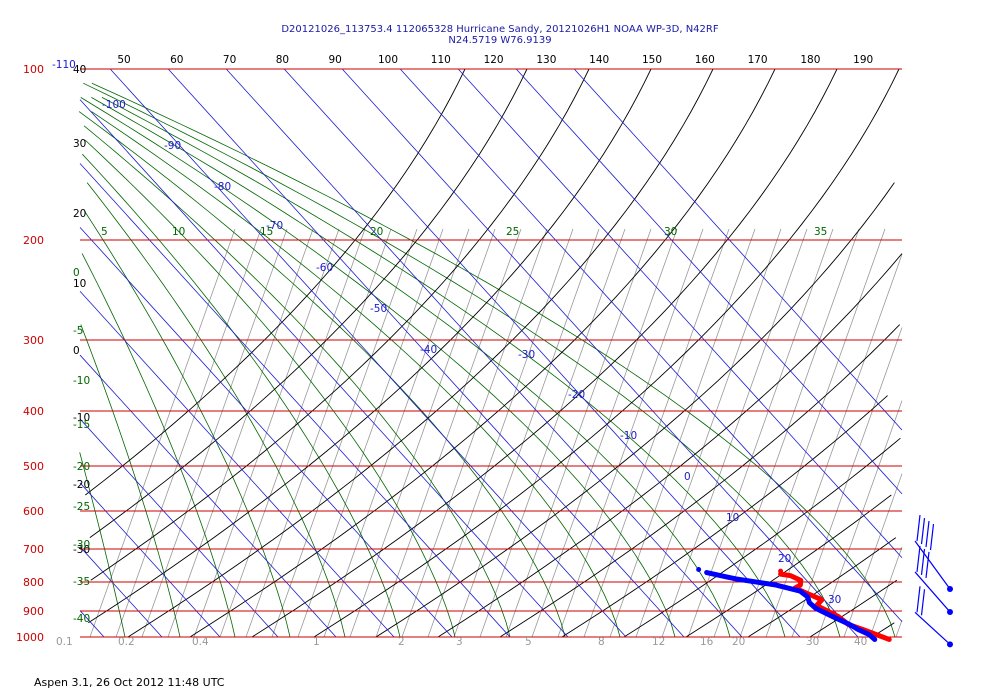  I want to click on pressure-label: 200, so click(33, 240).